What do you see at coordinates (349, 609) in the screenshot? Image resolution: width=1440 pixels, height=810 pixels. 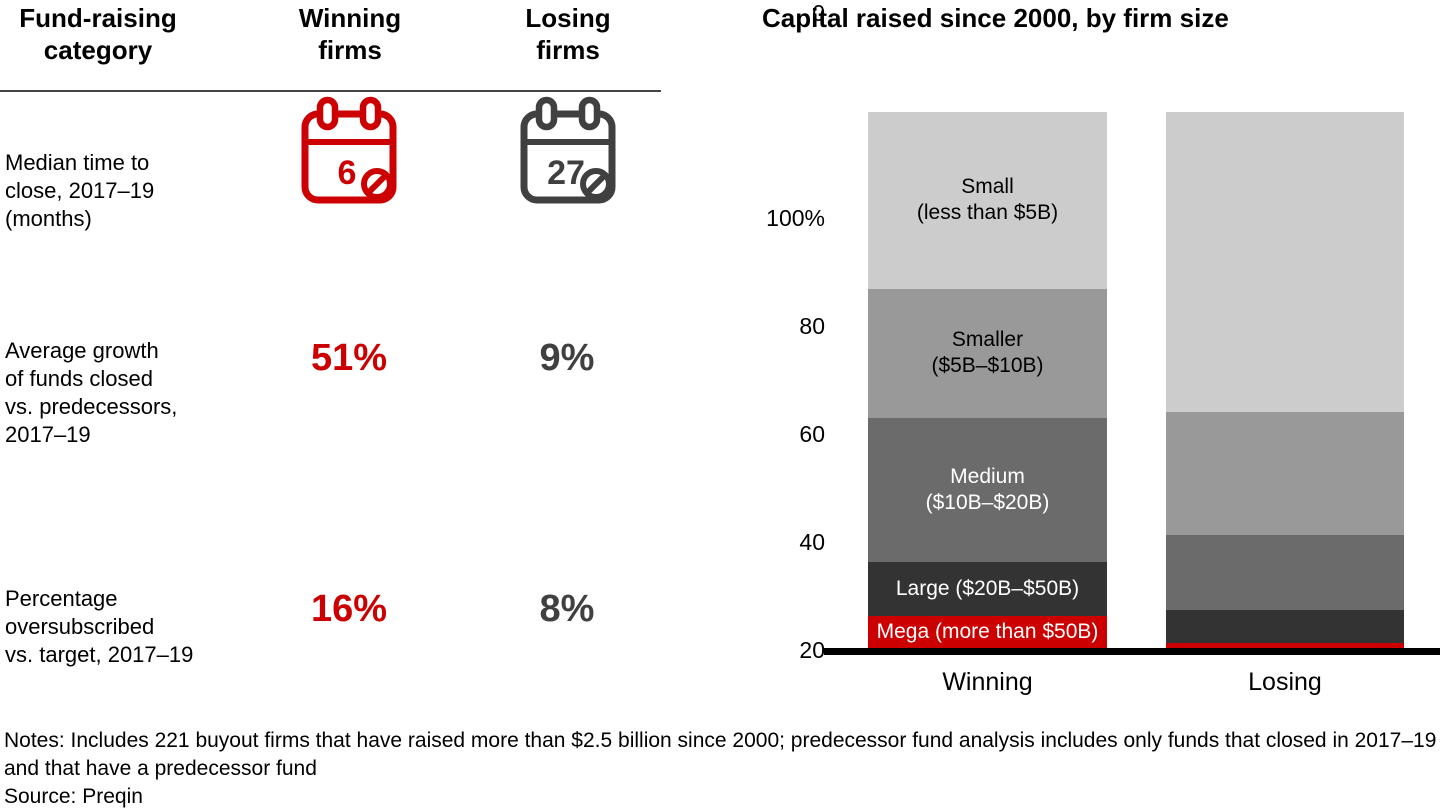 I see `value-winning-oversubscribed: 16%` at bounding box center [349, 609].